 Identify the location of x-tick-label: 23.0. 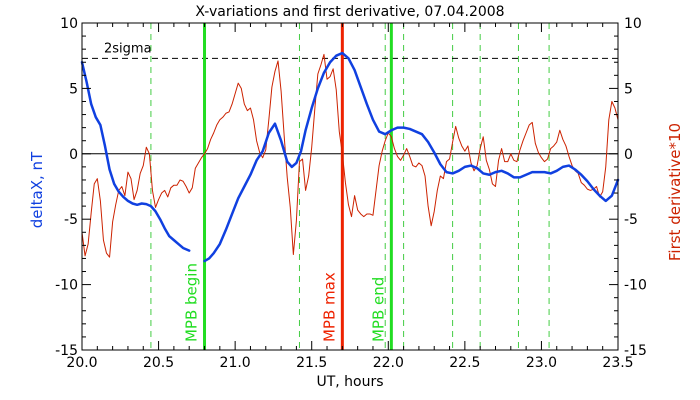
(541, 363).